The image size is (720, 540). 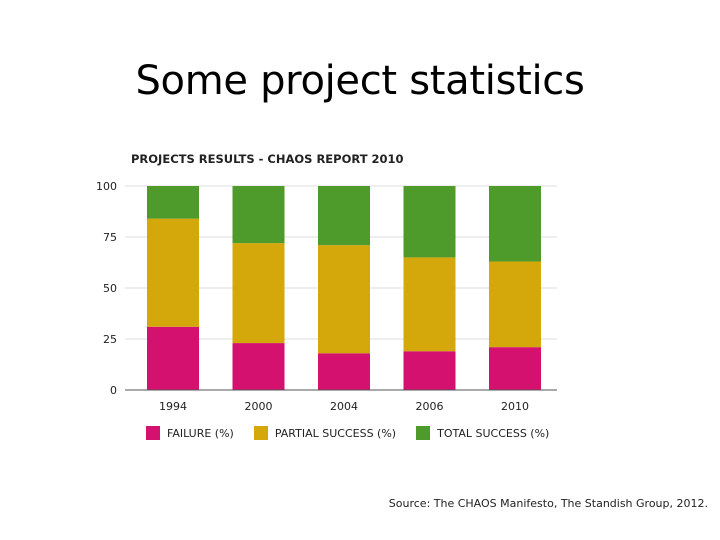 What do you see at coordinates (258, 366) in the screenshot?
I see `bar-2000-failure` at bounding box center [258, 366].